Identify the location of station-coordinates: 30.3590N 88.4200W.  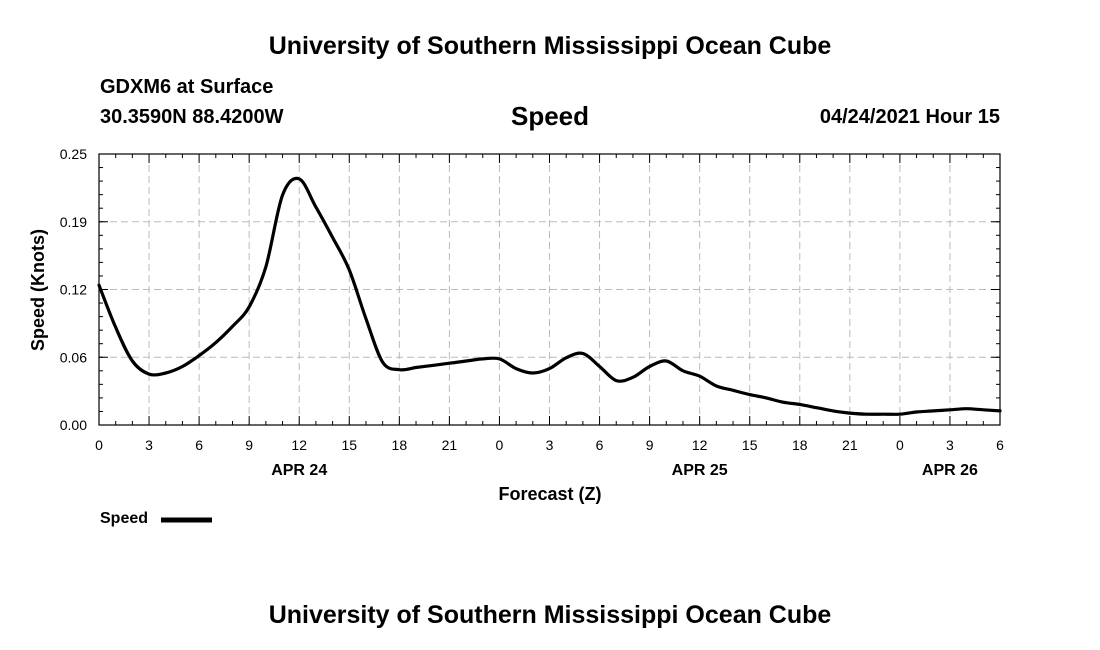
(192, 117).